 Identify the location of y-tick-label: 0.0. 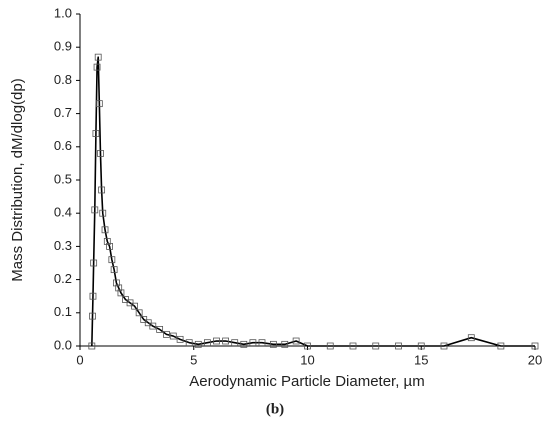
(63, 344).